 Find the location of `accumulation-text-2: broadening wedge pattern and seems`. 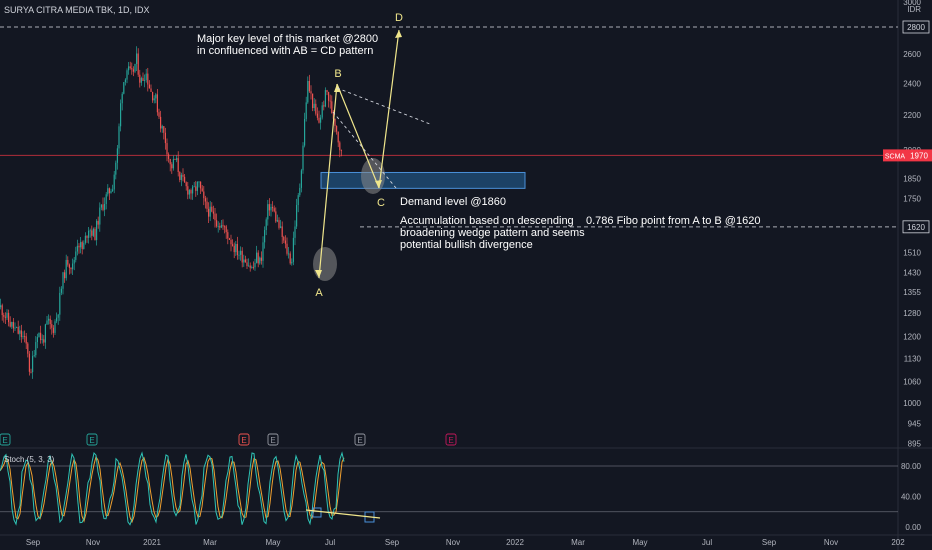

accumulation-text-2: broadening wedge pattern and seems is located at coordinates (492, 233).